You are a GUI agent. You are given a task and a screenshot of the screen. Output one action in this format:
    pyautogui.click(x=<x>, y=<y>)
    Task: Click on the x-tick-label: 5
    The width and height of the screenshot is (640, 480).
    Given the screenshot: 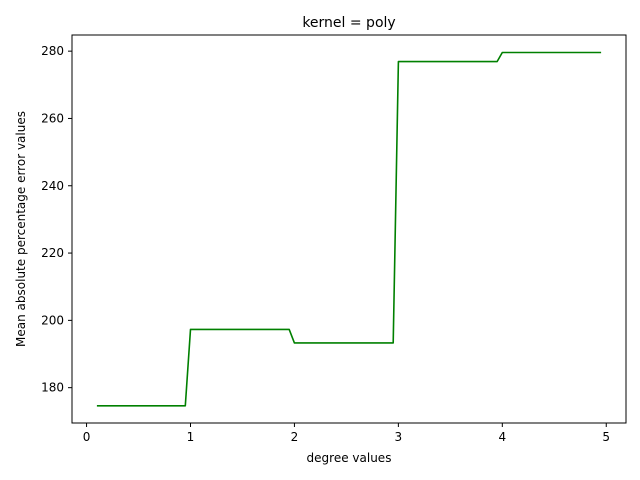 What is the action you would take?
    pyautogui.click(x=606, y=437)
    